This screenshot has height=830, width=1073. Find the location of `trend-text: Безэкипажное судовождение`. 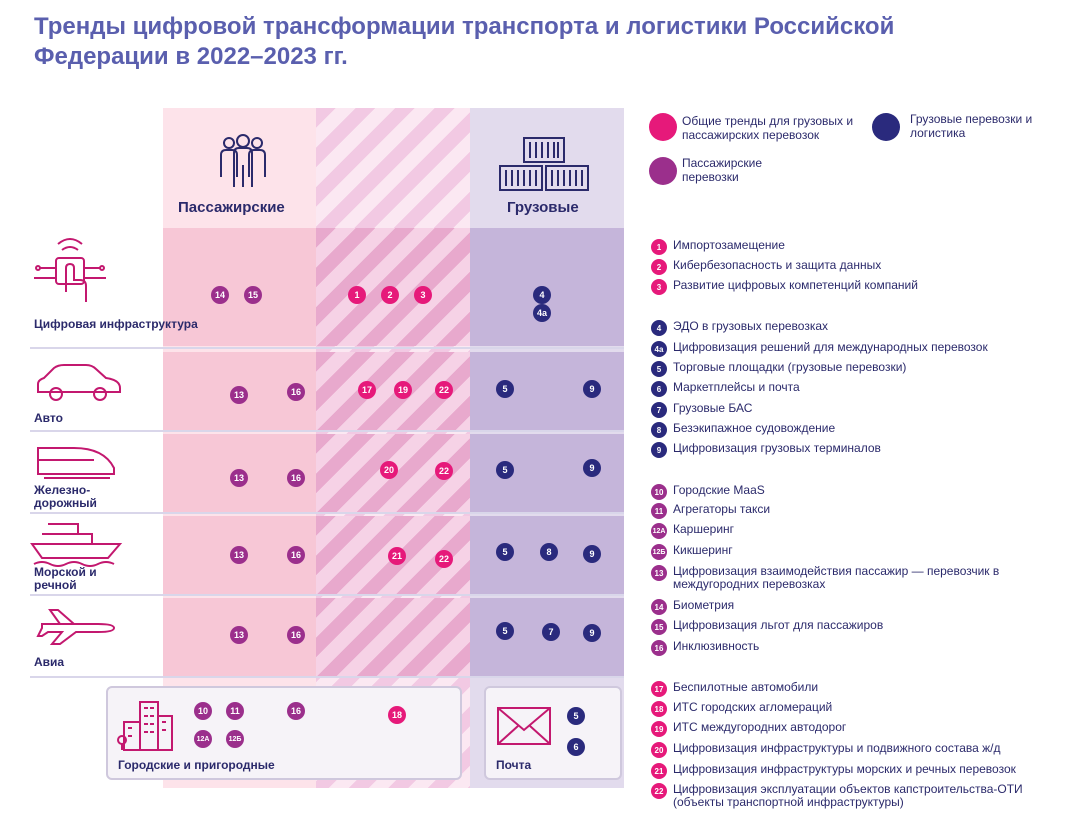

trend-text: Безэкипажное судовождение is located at coordinates (754, 428).